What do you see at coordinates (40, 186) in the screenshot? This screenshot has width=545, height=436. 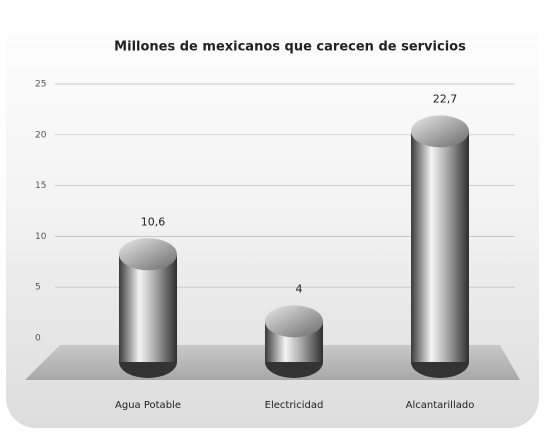 I see `y-tick-label: 15` at bounding box center [40, 186].